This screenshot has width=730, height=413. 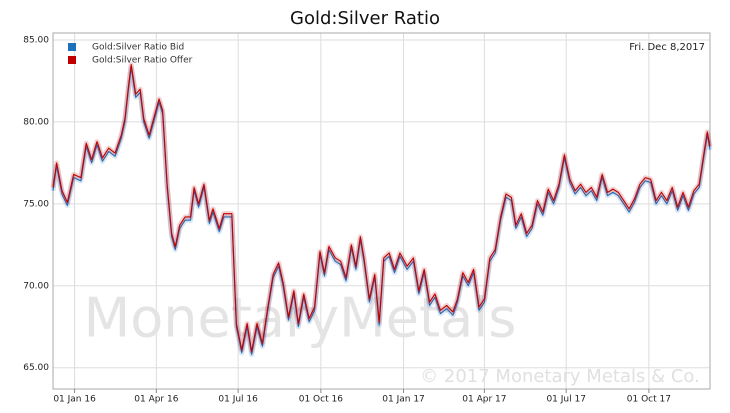 I want to click on x-tick-label: 01 Jul 17, so click(x=566, y=400).